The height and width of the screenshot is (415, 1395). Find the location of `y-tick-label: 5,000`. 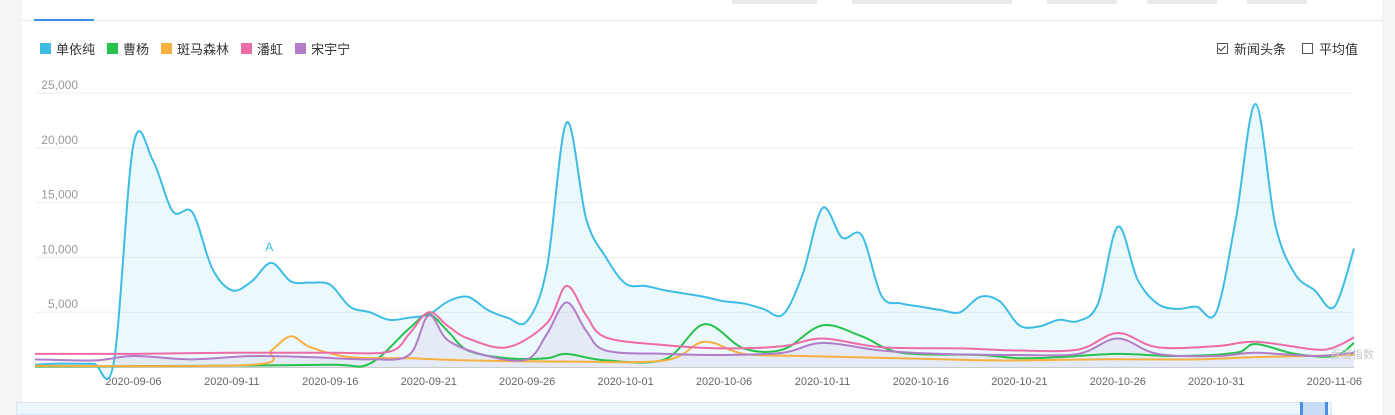

y-tick-label: 5,000 is located at coordinates (63, 304).